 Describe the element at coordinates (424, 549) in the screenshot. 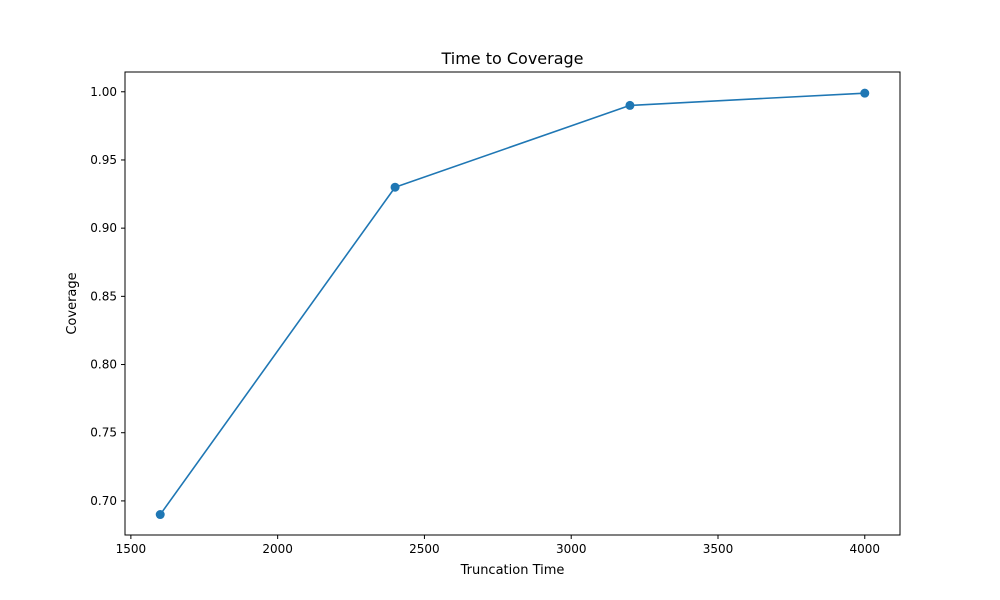

I see `x-tick-label: 2500` at that location.